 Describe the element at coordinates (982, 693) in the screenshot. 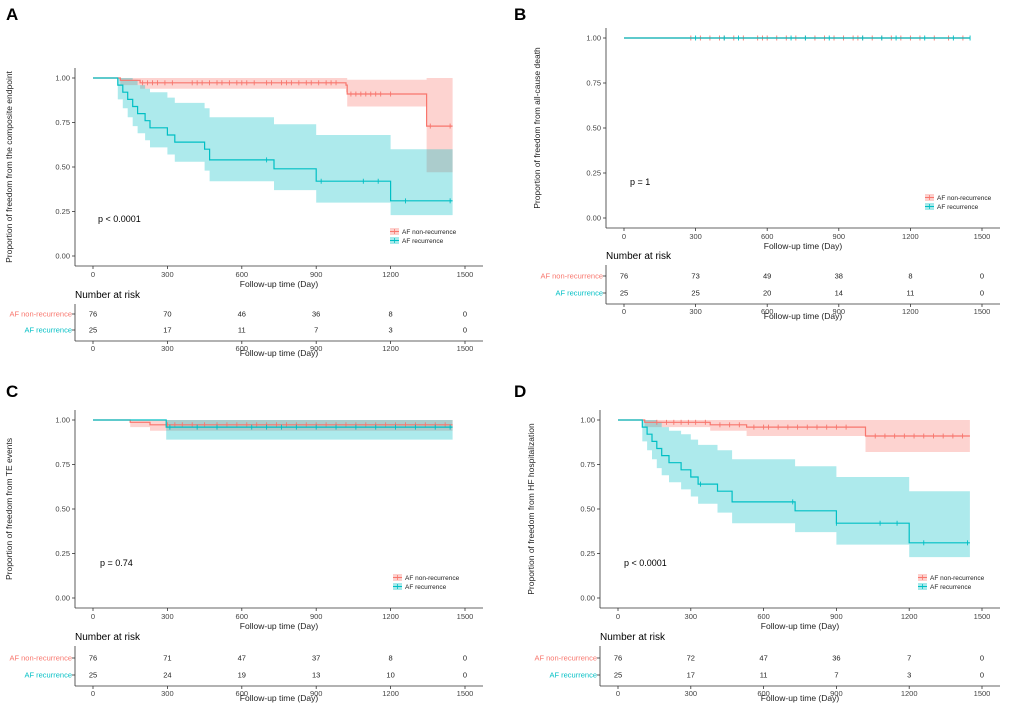

I see `risk-x-tick-label: 1500` at that location.